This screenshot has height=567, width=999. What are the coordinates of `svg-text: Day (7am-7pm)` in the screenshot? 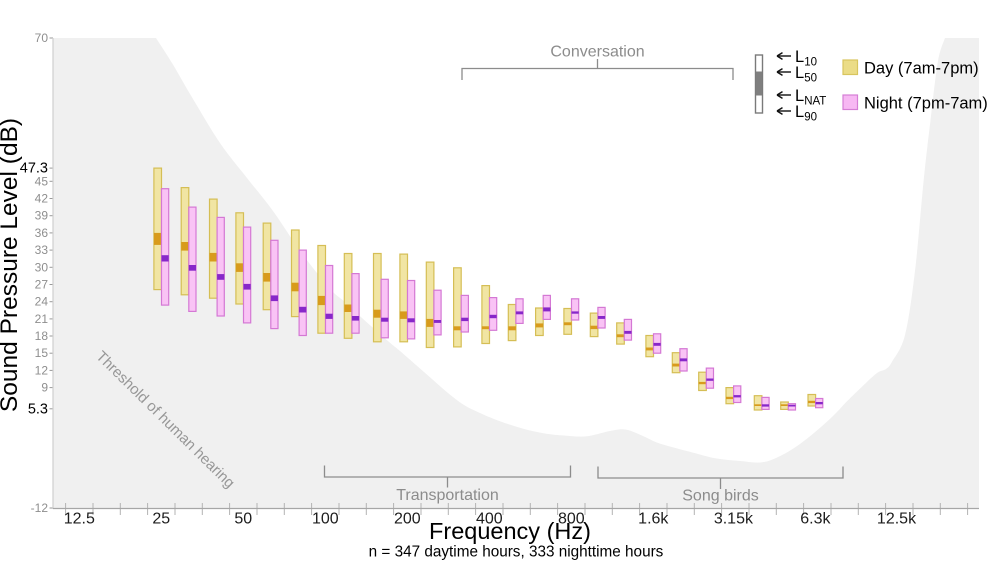 It's located at (921, 69).